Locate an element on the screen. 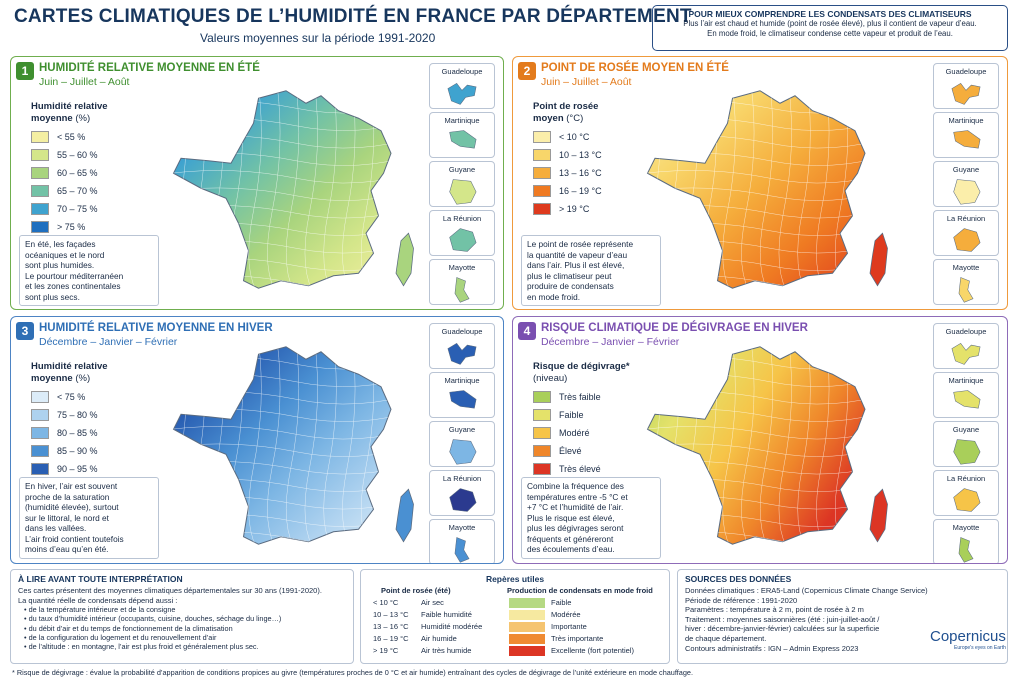 This screenshot has width=1024, height=683. legend-label: Élevé is located at coordinates (570, 451).